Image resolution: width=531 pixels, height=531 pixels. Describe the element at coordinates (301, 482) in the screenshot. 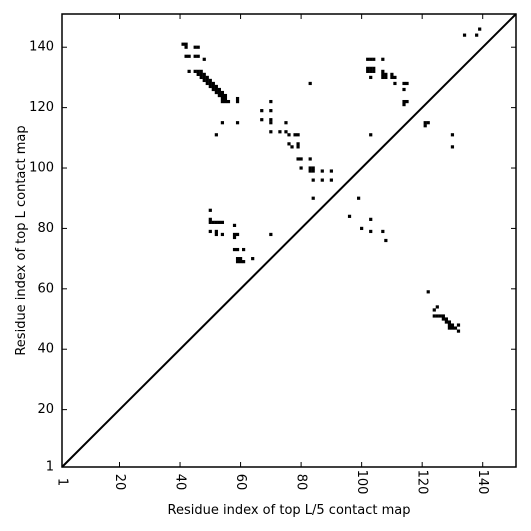

I see `x-tick-label: 80` at that location.